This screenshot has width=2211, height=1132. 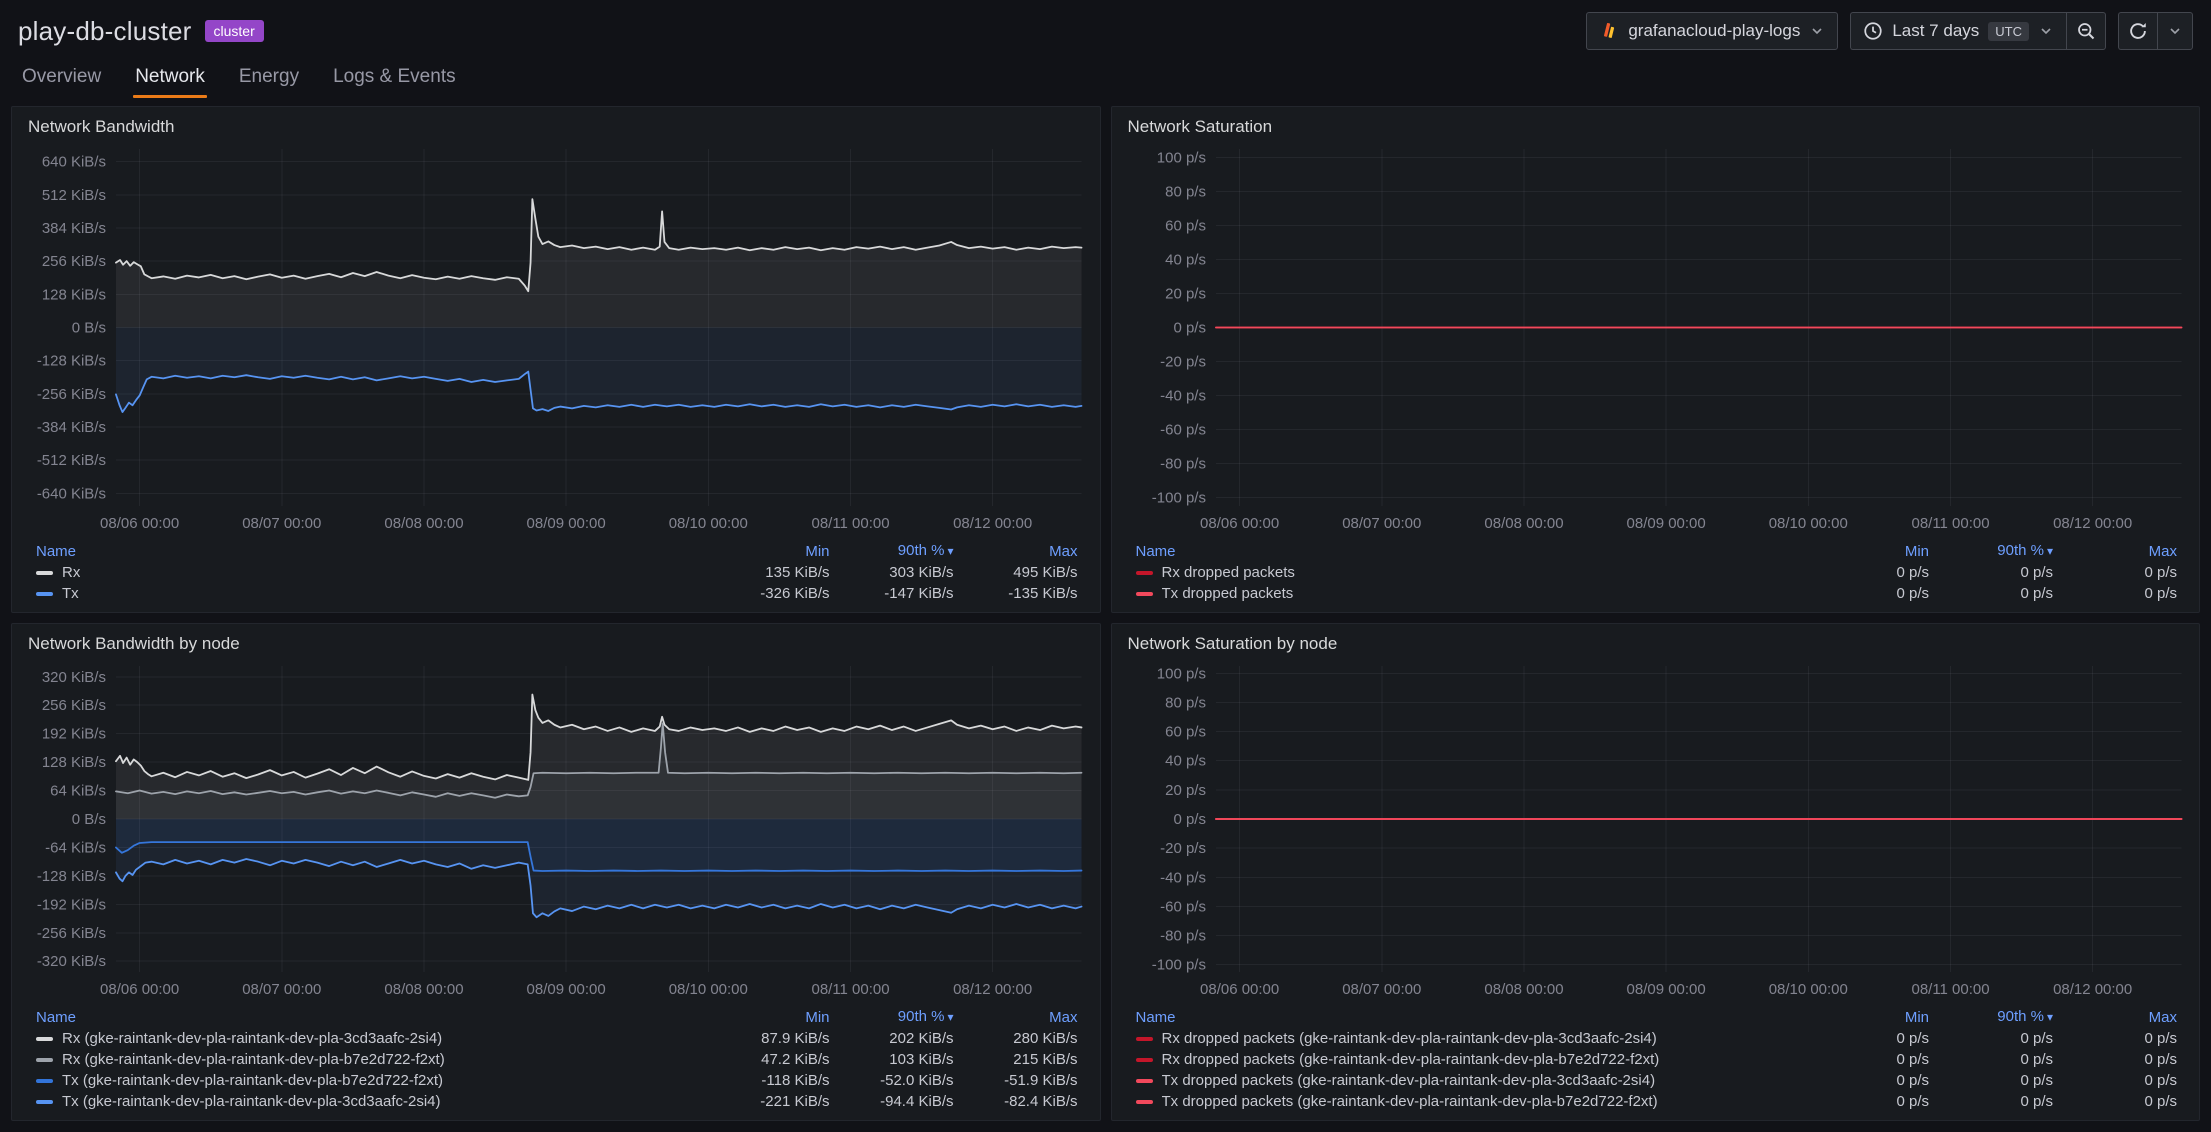 What do you see at coordinates (371, 593) in the screenshot?
I see `legend-series-label: Tx` at bounding box center [371, 593].